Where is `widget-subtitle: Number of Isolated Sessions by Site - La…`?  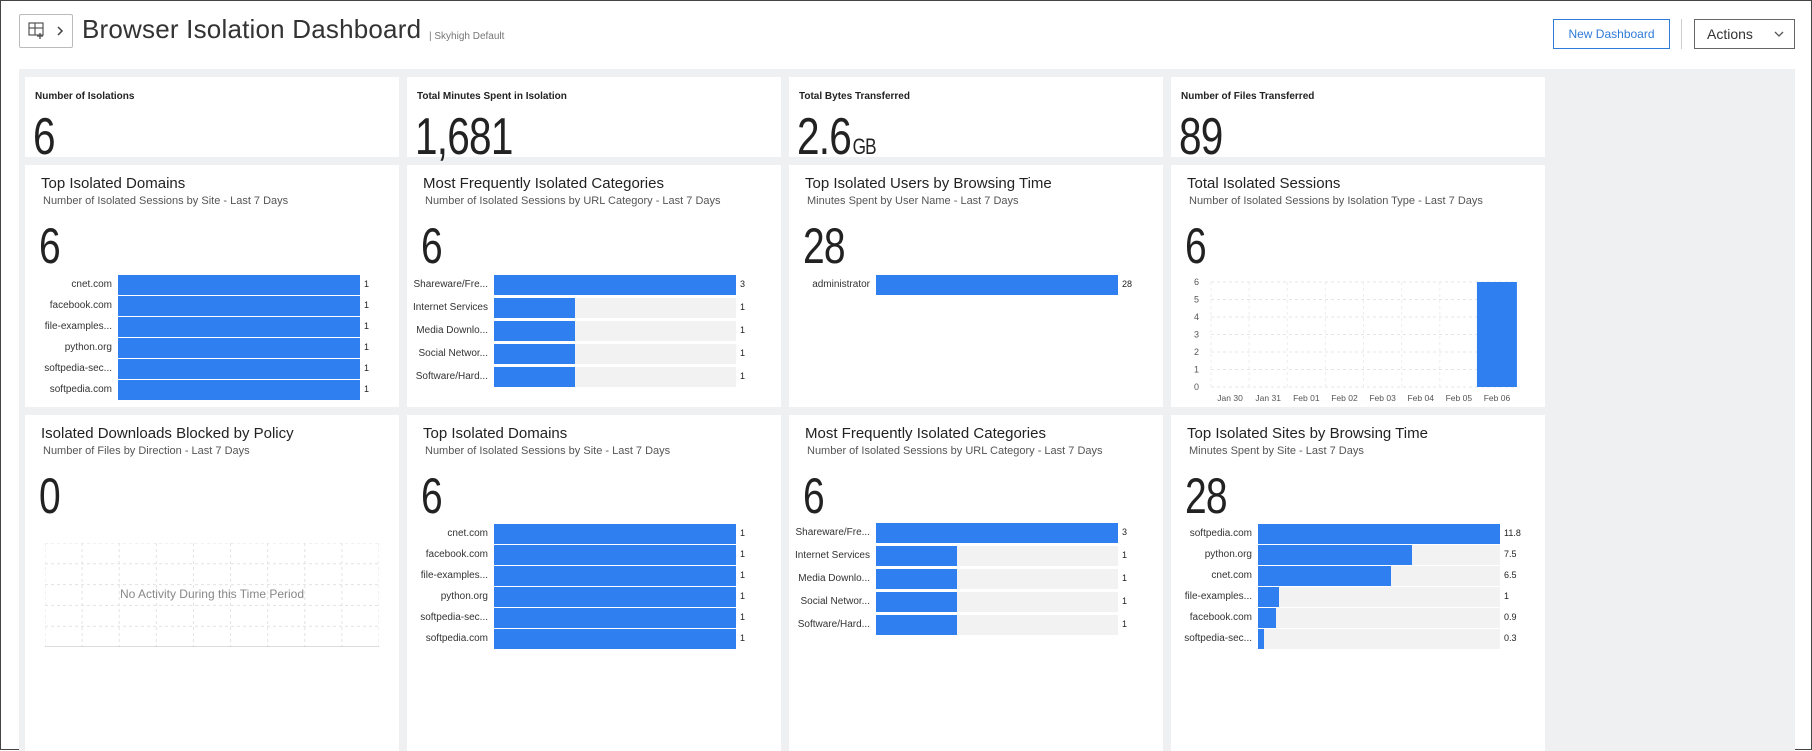
widget-subtitle: Number of Isolated Sessions by Site - La… is located at coordinates (548, 451).